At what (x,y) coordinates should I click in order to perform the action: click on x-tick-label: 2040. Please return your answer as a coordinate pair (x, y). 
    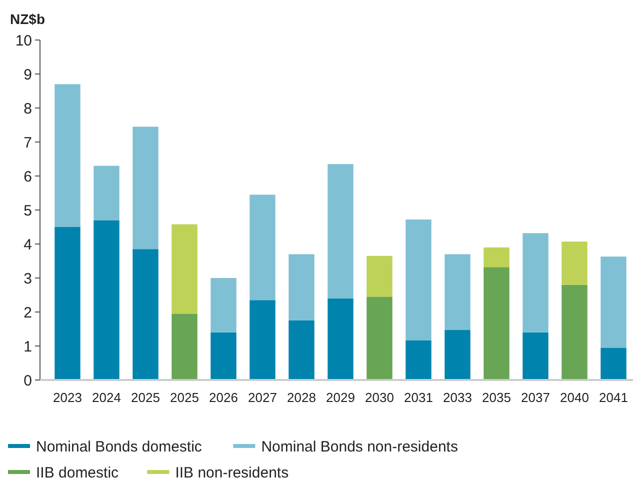
    Looking at the image, I should click on (574, 397).